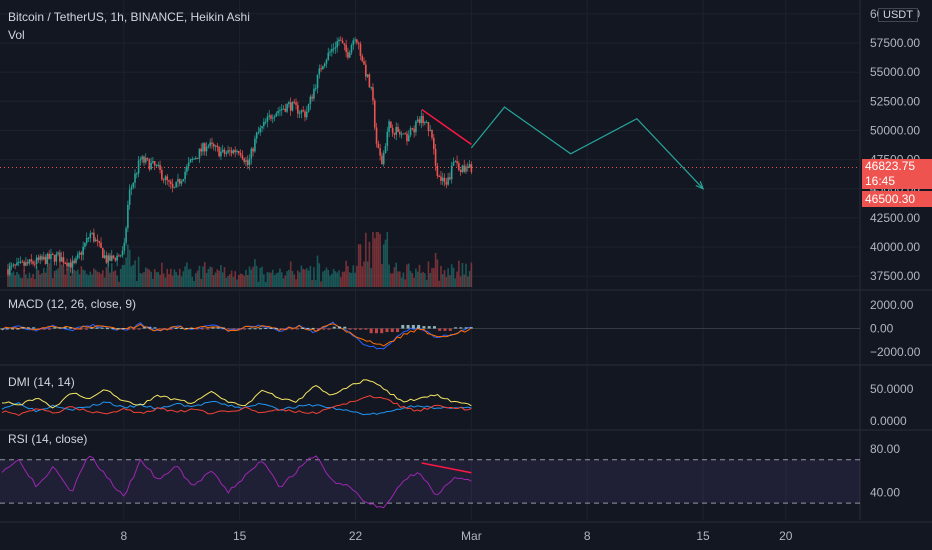 This screenshot has width=932, height=550. I want to click on x-tick-label: 22, so click(356, 536).